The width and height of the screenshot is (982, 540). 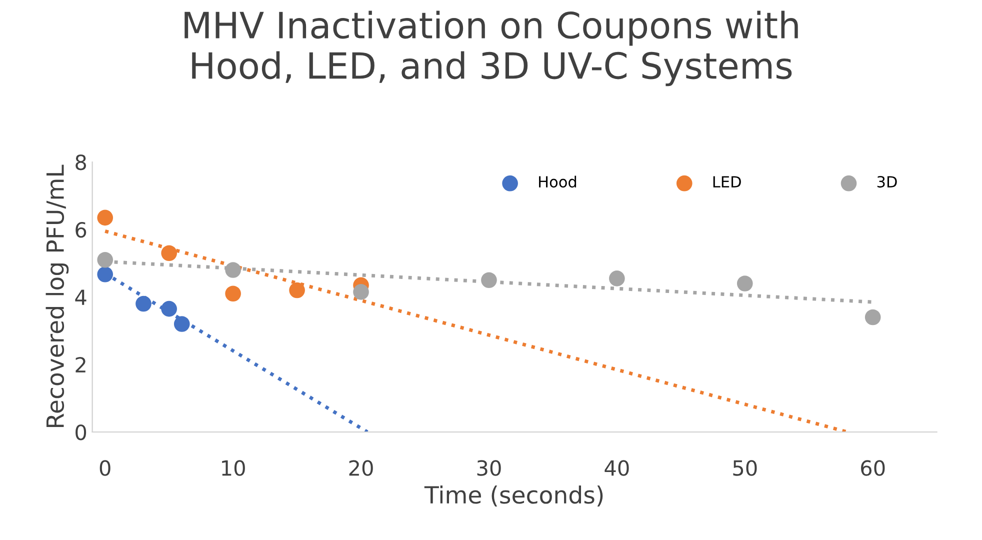 I want to click on x-axis-title: Time (seconds), so click(x=513, y=496).